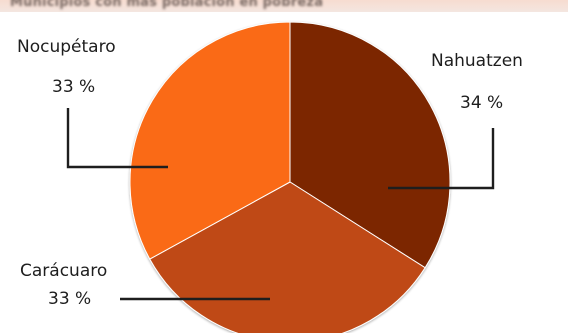 The width and height of the screenshot is (568, 333). Describe the element at coordinates (145, 285) in the screenshot. I see `label-group-caracuaro: Carácuaro 33 %` at that location.